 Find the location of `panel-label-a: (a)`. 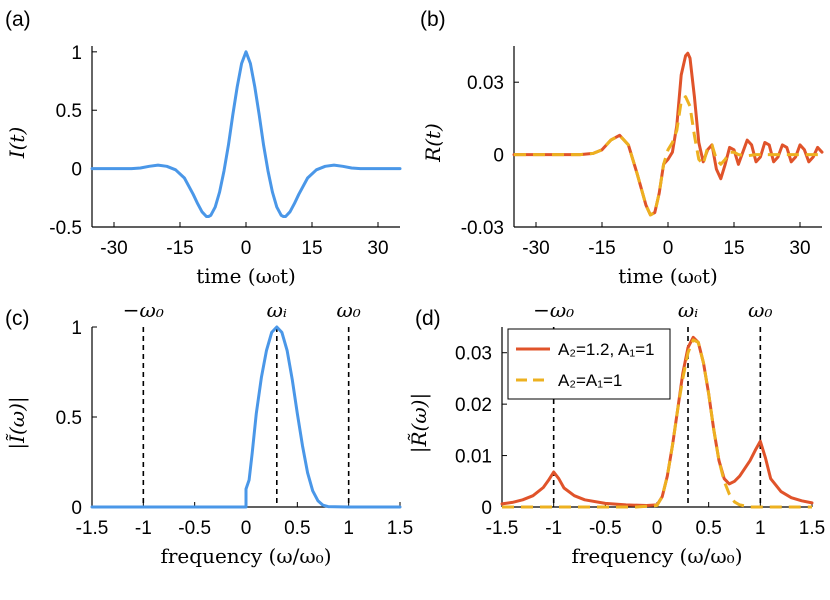

panel-label-a: (a) is located at coordinates (18, 19).